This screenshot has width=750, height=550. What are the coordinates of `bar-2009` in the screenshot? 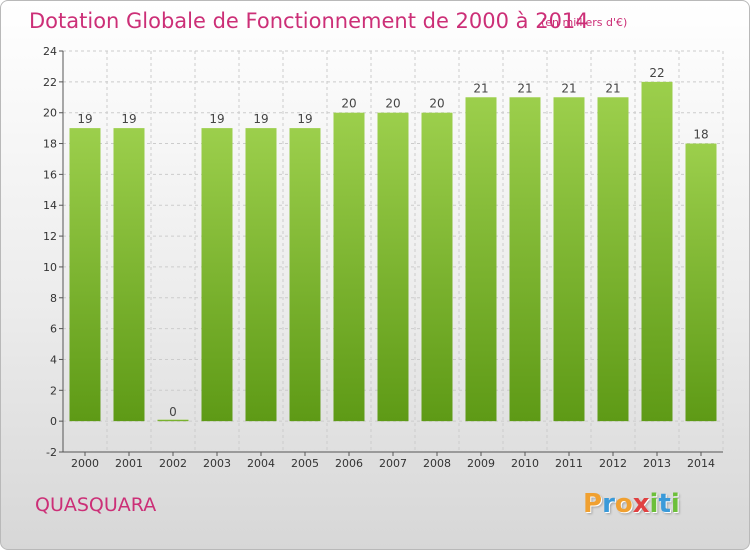 It's located at (481, 259).